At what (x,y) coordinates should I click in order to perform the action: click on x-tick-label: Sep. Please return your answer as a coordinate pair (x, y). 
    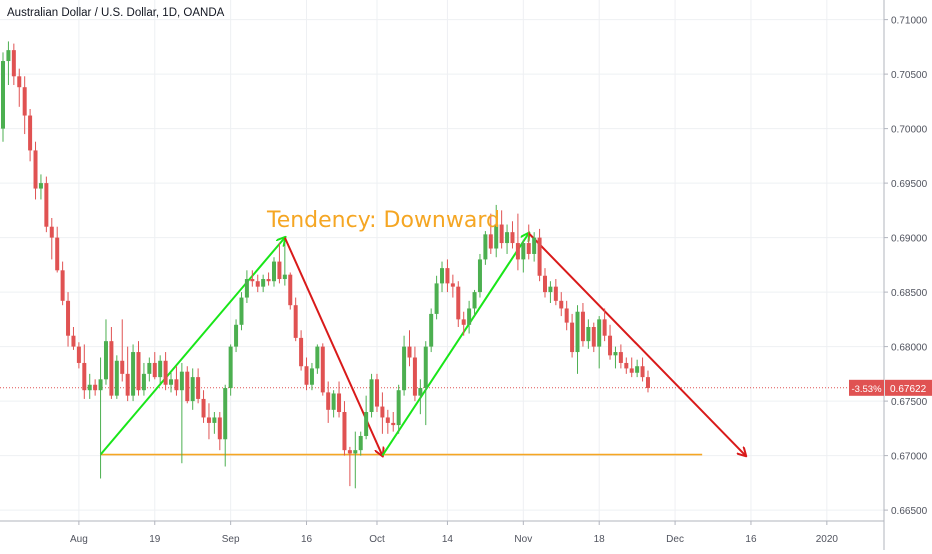
    Looking at the image, I should click on (231, 539).